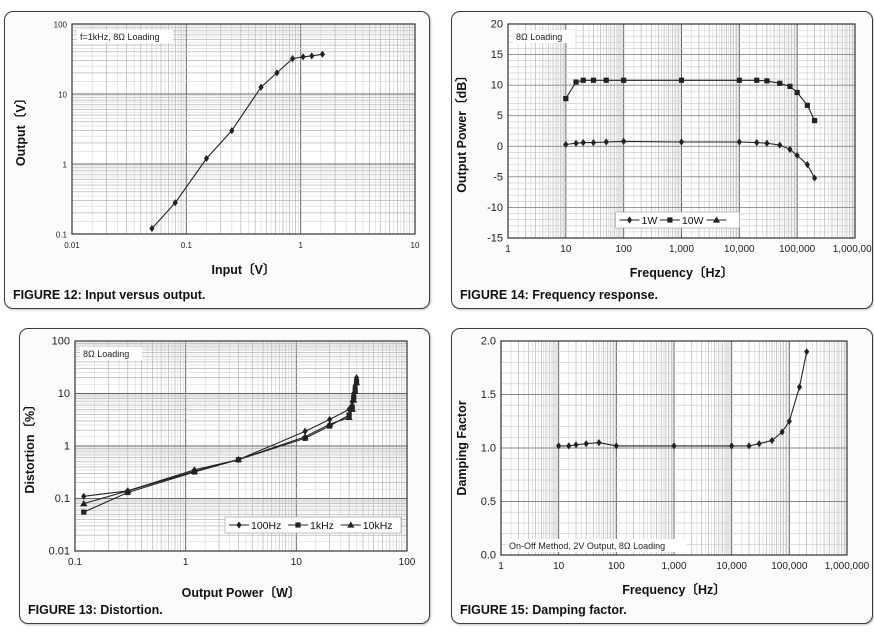  I want to click on series-line, so click(237, 141).